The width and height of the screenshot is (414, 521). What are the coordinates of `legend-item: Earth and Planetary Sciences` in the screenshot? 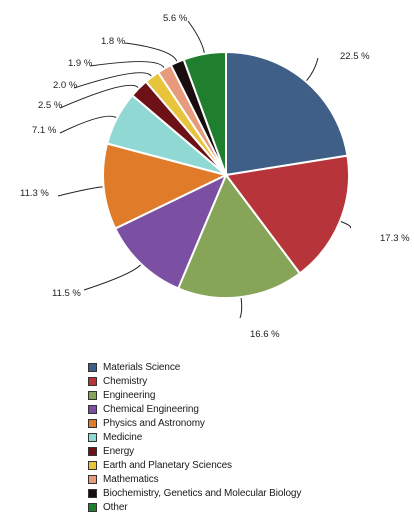 It's located at (194, 465).